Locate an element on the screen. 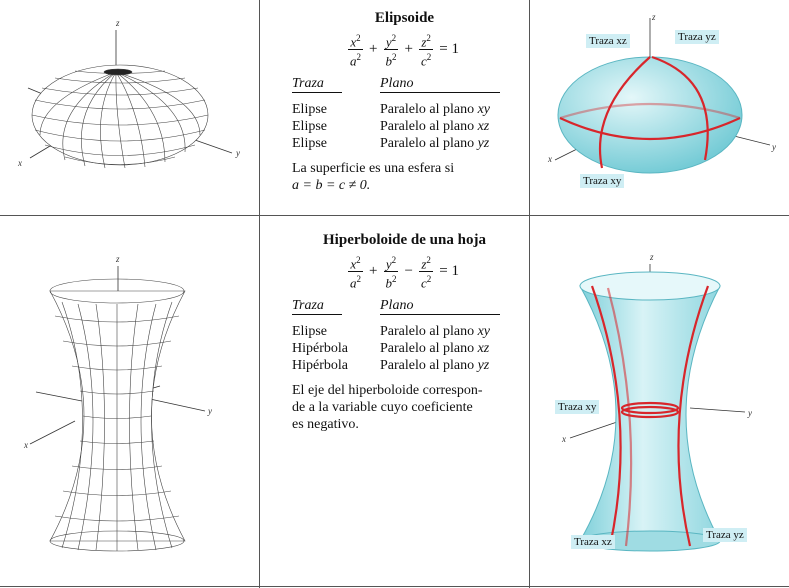  equation: x2 a2 + y2 b2 + z2 c2 = 1 is located at coordinates (403, 51).